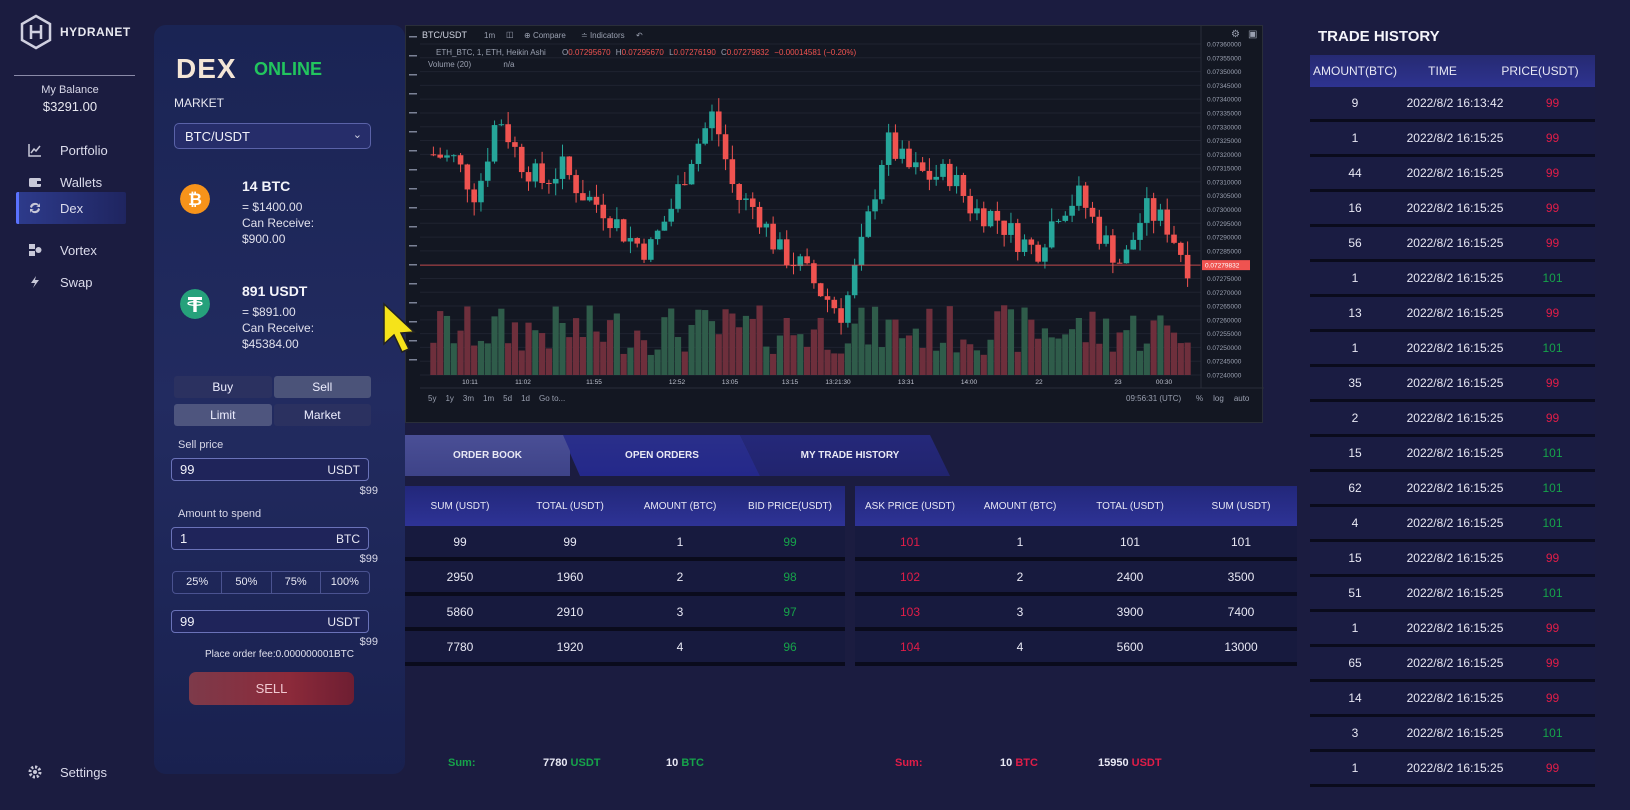 This screenshot has width=1630, height=810. I want to click on amount-input: 1 BTC, so click(270, 538).